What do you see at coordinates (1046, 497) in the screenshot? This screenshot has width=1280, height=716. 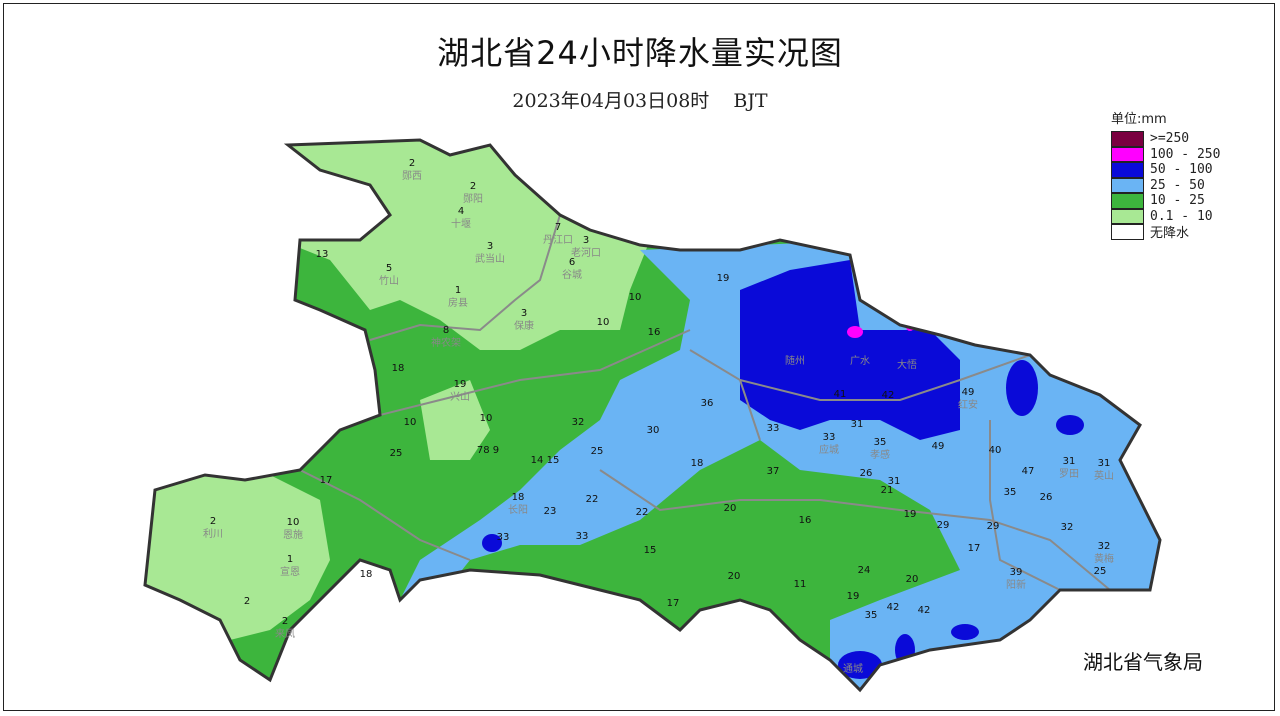 I see `station: 26` at bounding box center [1046, 497].